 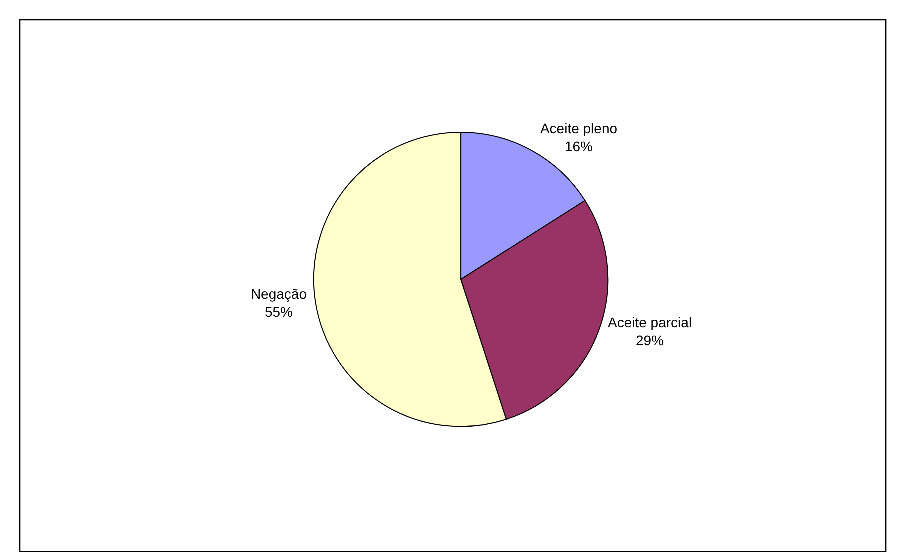 I want to click on data-label: 55%, so click(x=278, y=312).